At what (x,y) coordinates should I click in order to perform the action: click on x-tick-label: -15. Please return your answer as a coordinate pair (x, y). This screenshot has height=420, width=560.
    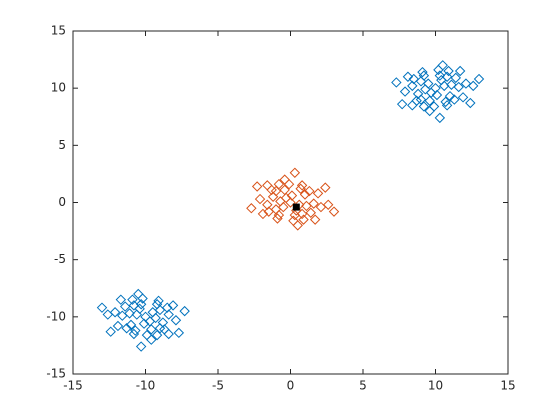
    Looking at the image, I should click on (73, 386).